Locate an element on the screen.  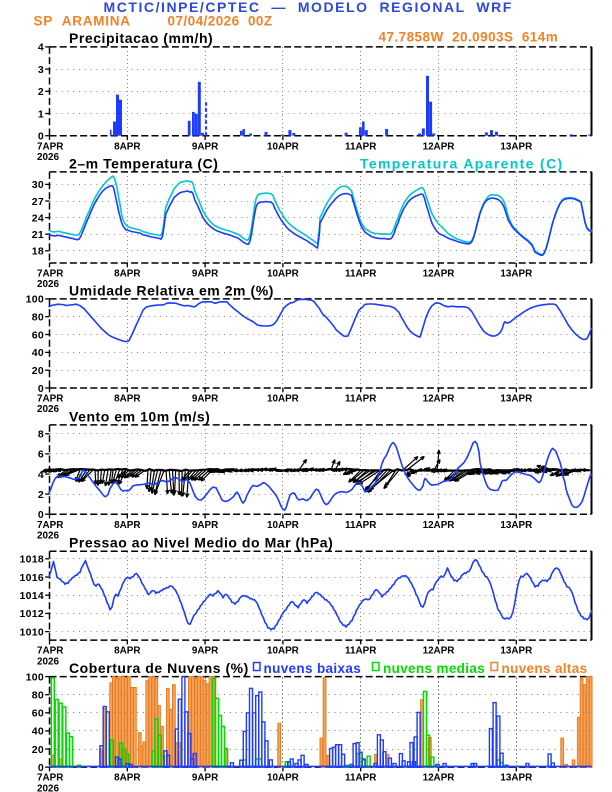
svg-text: 1012 is located at coordinates (31, 614).